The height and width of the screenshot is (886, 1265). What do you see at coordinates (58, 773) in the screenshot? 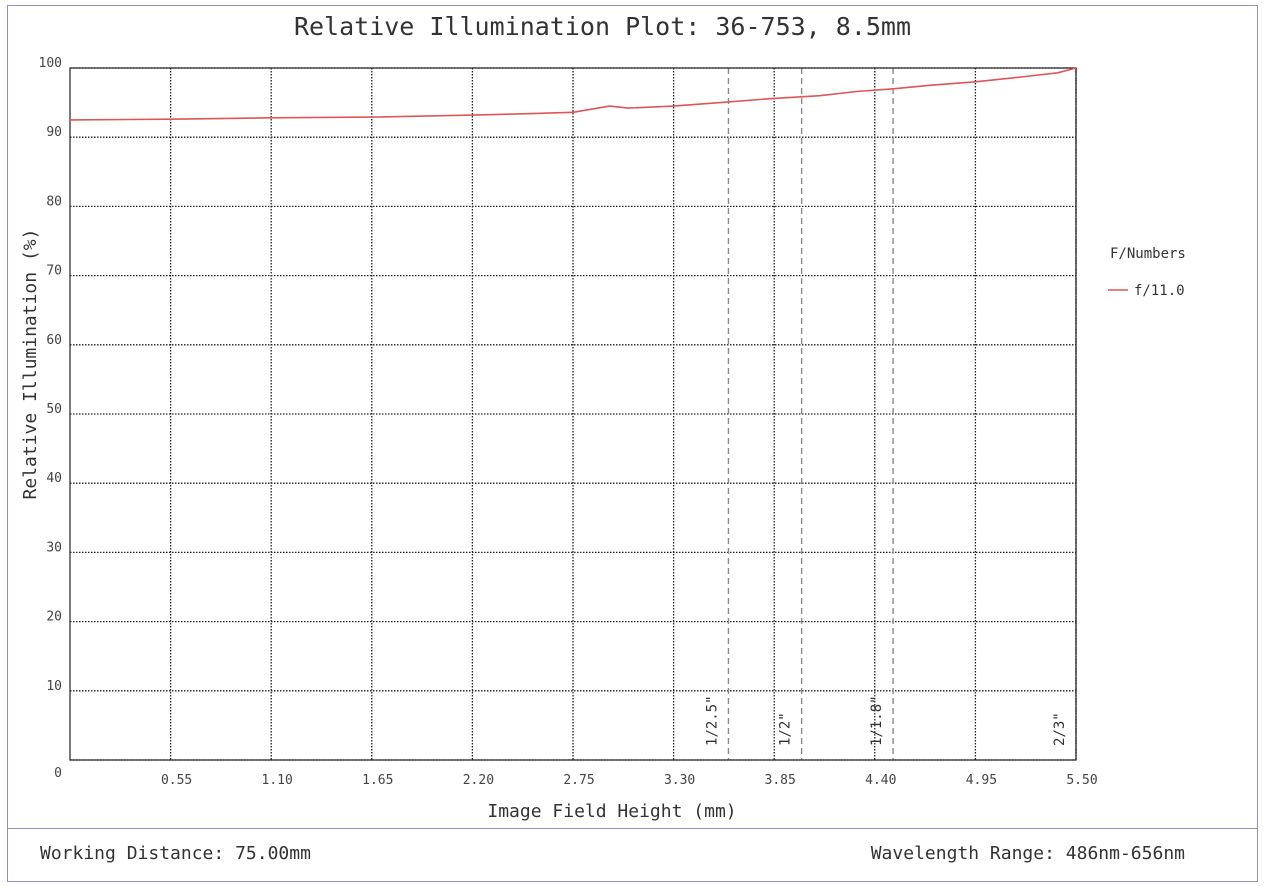
I see `y-tick-label: 0` at bounding box center [58, 773].